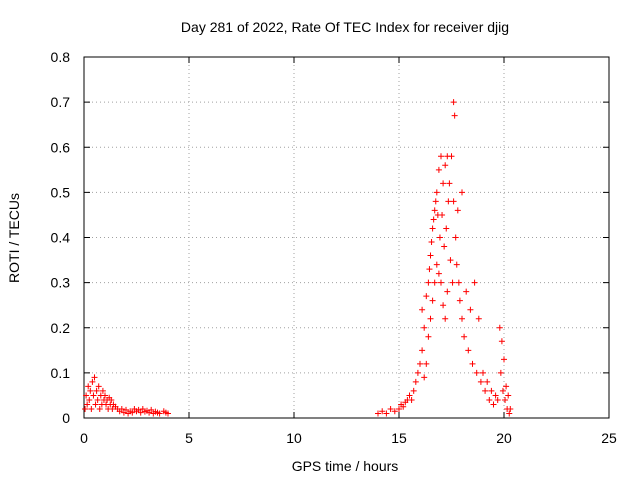 The width and height of the screenshot is (640, 480). Describe the element at coordinates (61, 147) in the screenshot. I see `y-tick-label: 0.6` at that location.